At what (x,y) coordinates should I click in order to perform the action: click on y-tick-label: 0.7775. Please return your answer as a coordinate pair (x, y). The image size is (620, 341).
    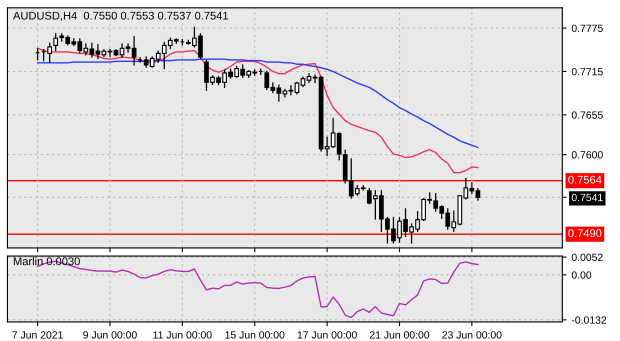
    Looking at the image, I should click on (587, 28).